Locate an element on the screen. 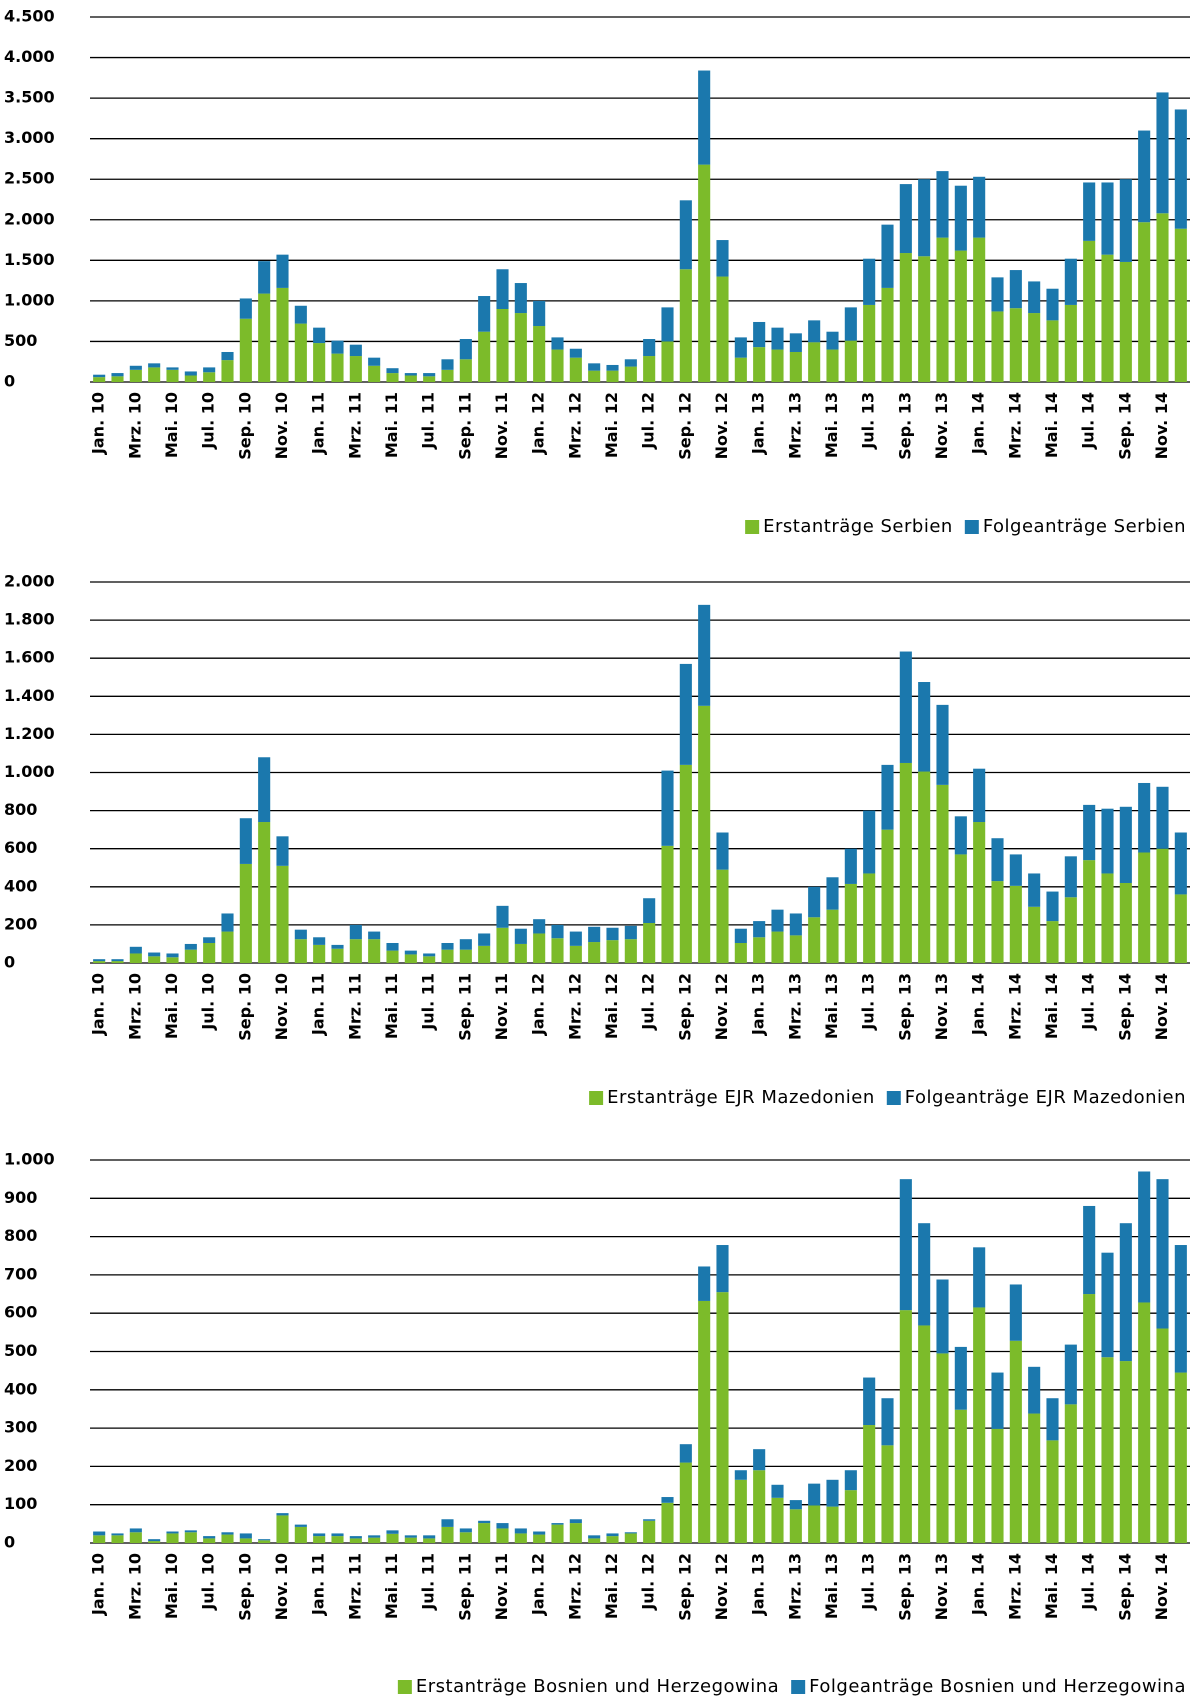 Image resolution: width=1202 pixels, height=1706 pixels. y-tick-label: 4.000 is located at coordinates (29, 56).